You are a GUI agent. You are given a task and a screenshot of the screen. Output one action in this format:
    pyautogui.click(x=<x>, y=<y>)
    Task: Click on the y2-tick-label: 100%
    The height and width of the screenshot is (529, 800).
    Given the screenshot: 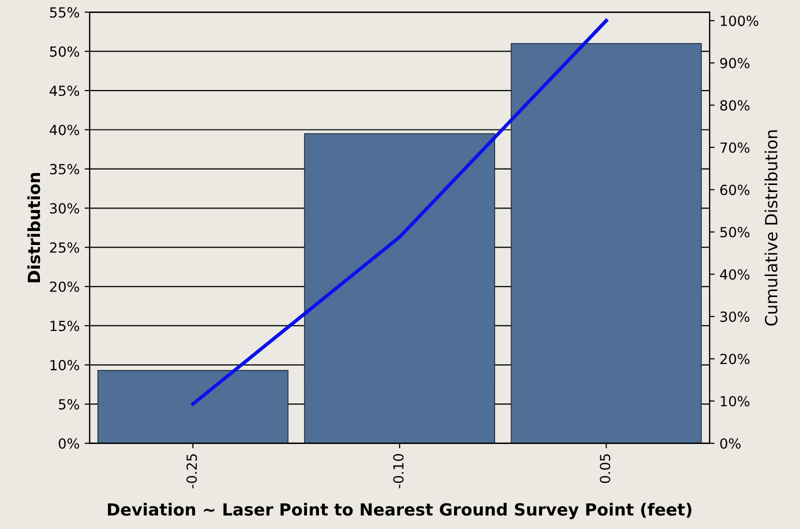 What is the action you would take?
    pyautogui.click(x=739, y=21)
    